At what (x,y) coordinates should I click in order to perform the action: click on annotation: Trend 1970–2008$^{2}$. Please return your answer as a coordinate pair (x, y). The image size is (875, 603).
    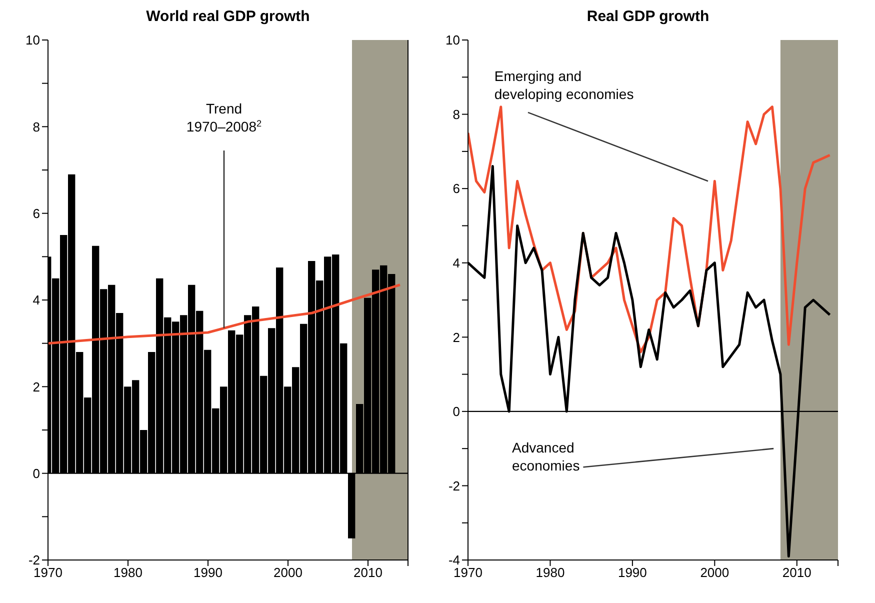
    Looking at the image, I should click on (224, 117).